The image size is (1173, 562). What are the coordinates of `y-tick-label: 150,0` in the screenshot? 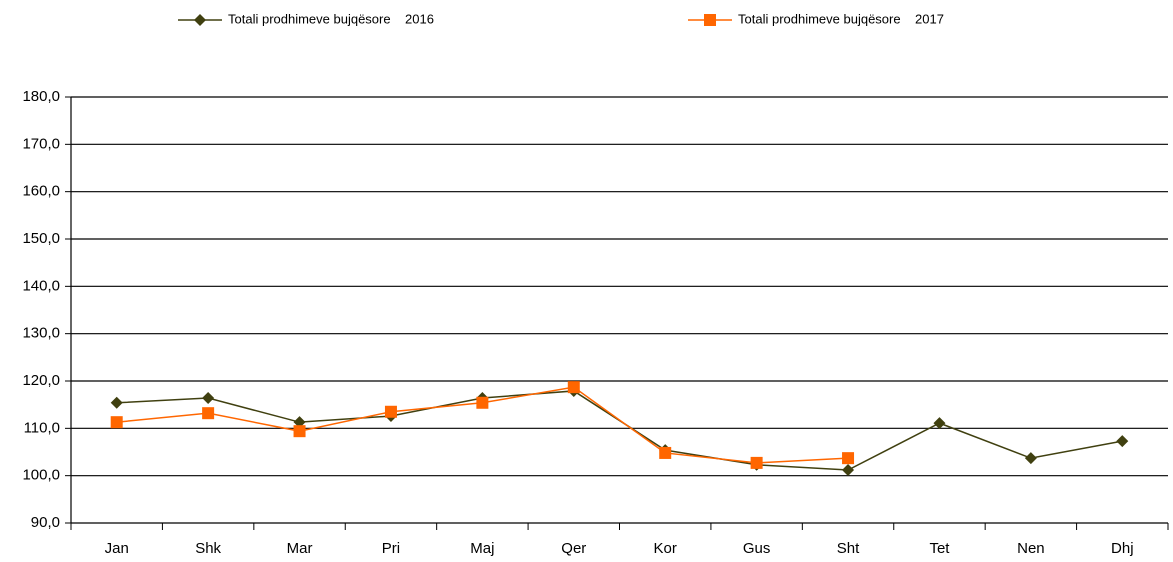 It's located at (41, 238).